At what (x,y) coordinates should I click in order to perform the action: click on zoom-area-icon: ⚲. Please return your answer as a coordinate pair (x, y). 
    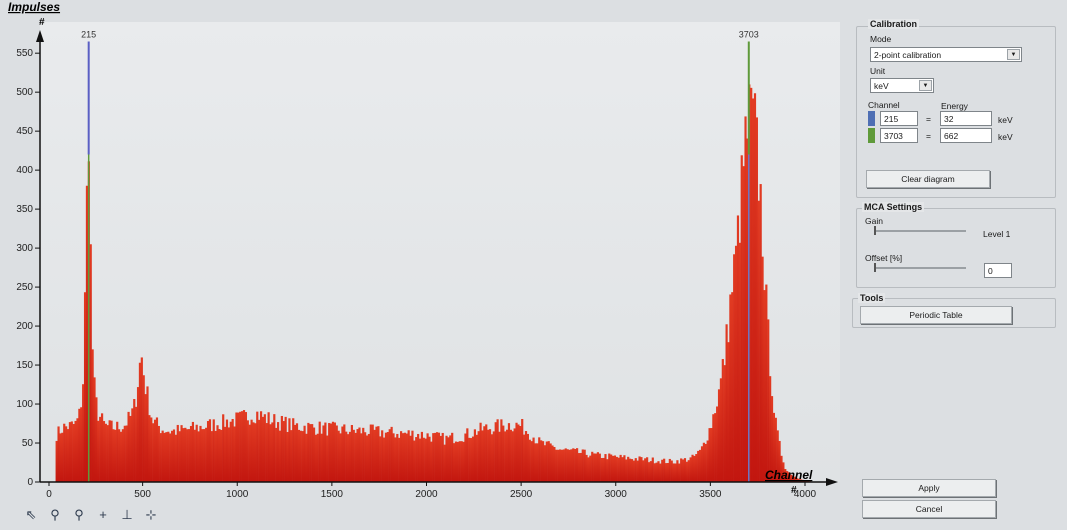
    Looking at the image, I should click on (79, 514).